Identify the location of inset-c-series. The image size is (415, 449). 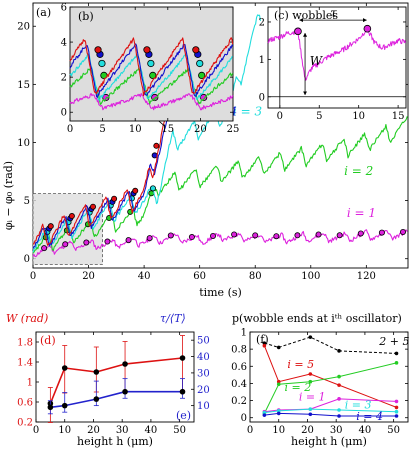
(336, 54).